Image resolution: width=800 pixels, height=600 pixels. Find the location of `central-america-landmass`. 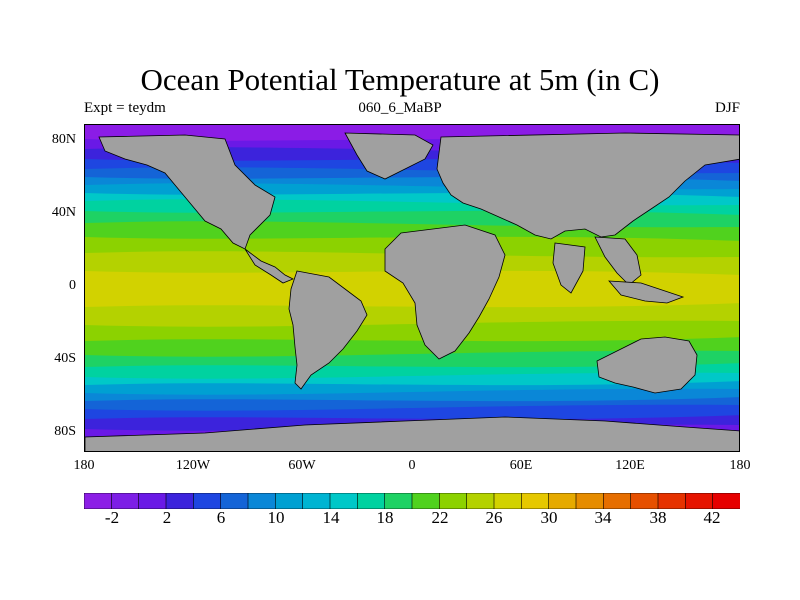

central-america-landmass is located at coordinates (269, 266).